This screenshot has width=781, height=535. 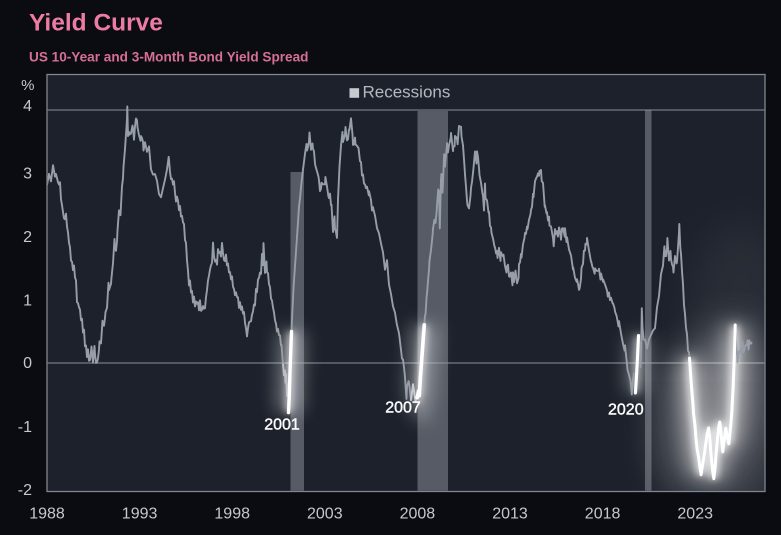 What do you see at coordinates (407, 91) in the screenshot?
I see `svg-text: Recessions` at bounding box center [407, 91].